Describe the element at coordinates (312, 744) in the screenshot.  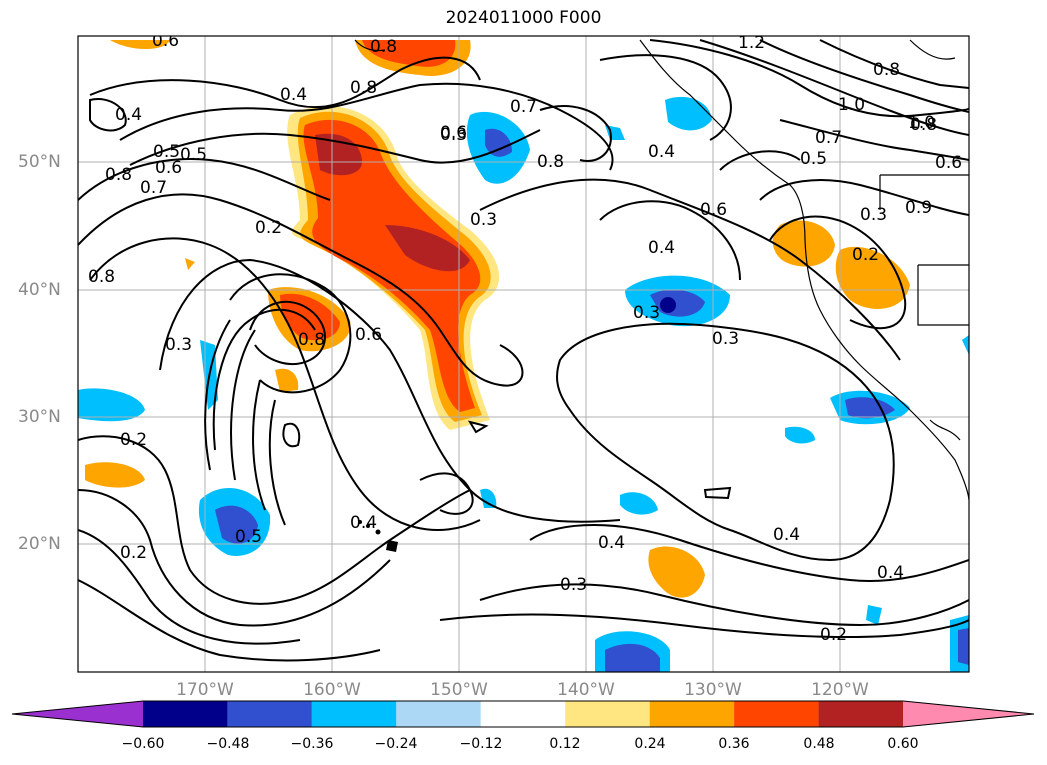
I see `colorbar-tick-label: −0.36` at that location.